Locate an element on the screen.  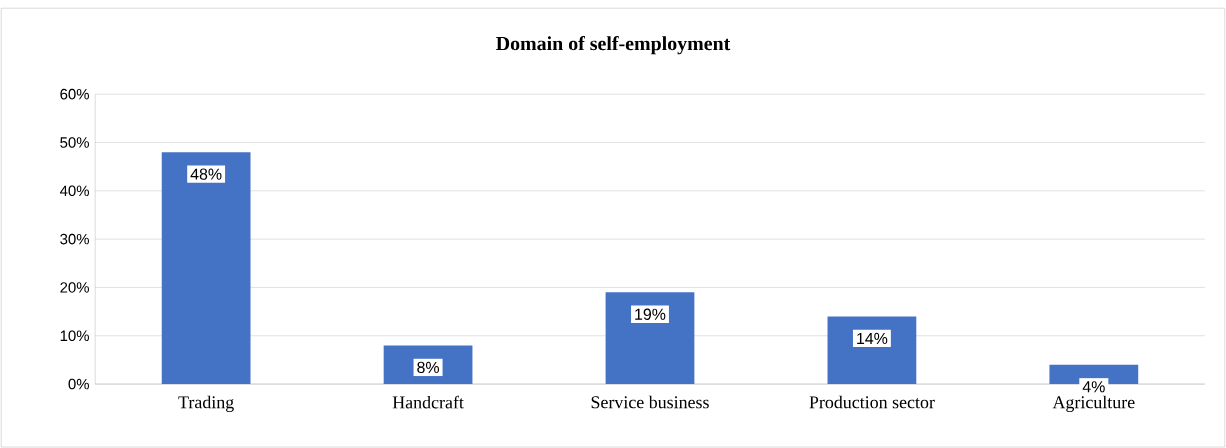
x-tick-label: Agriculture is located at coordinates (1093, 403).